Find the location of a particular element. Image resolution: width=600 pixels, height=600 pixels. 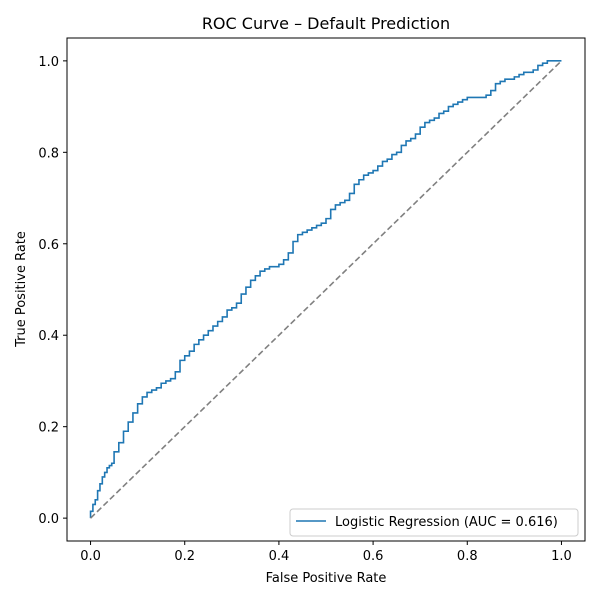

x-tick-label: 0.8 is located at coordinates (467, 556).